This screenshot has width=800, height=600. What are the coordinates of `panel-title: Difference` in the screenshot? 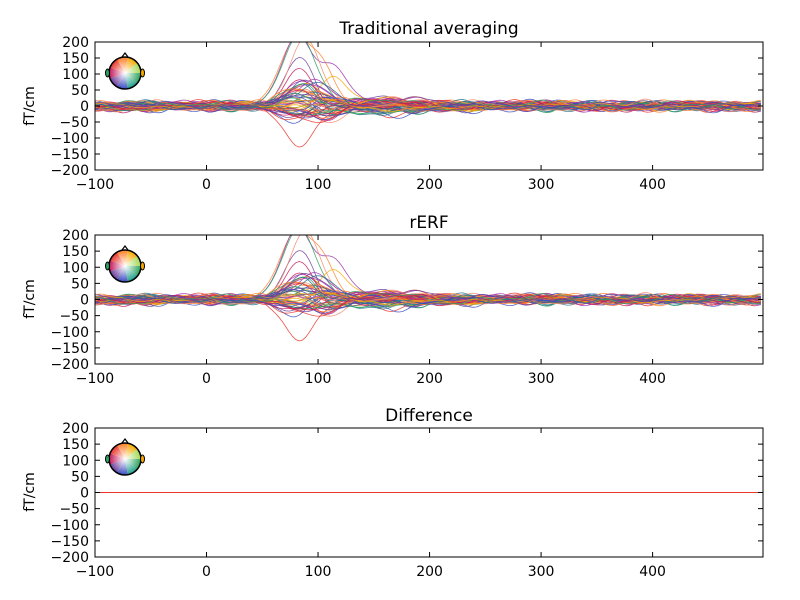 It's located at (429, 416).